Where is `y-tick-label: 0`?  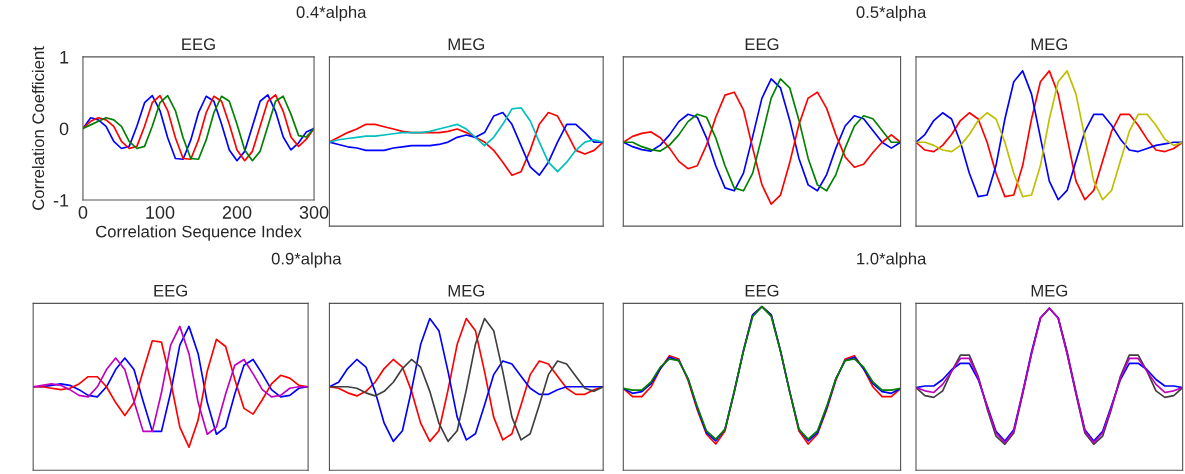 y-tick-label: 0 is located at coordinates (64, 129).